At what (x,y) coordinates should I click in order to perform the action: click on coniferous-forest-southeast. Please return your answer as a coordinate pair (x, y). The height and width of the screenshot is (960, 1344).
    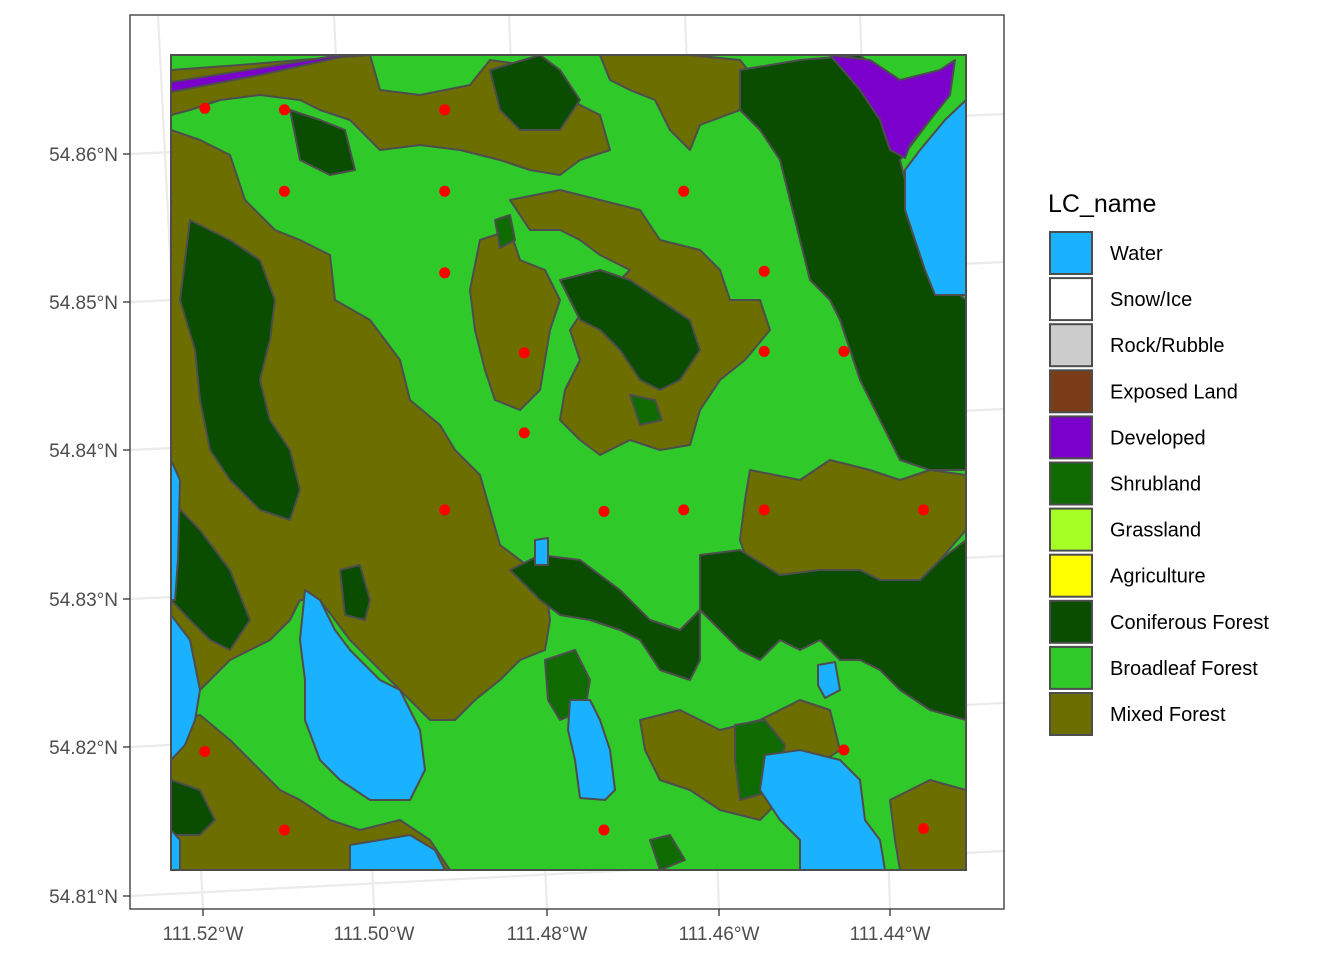
    Looking at the image, I should click on (832, 630).